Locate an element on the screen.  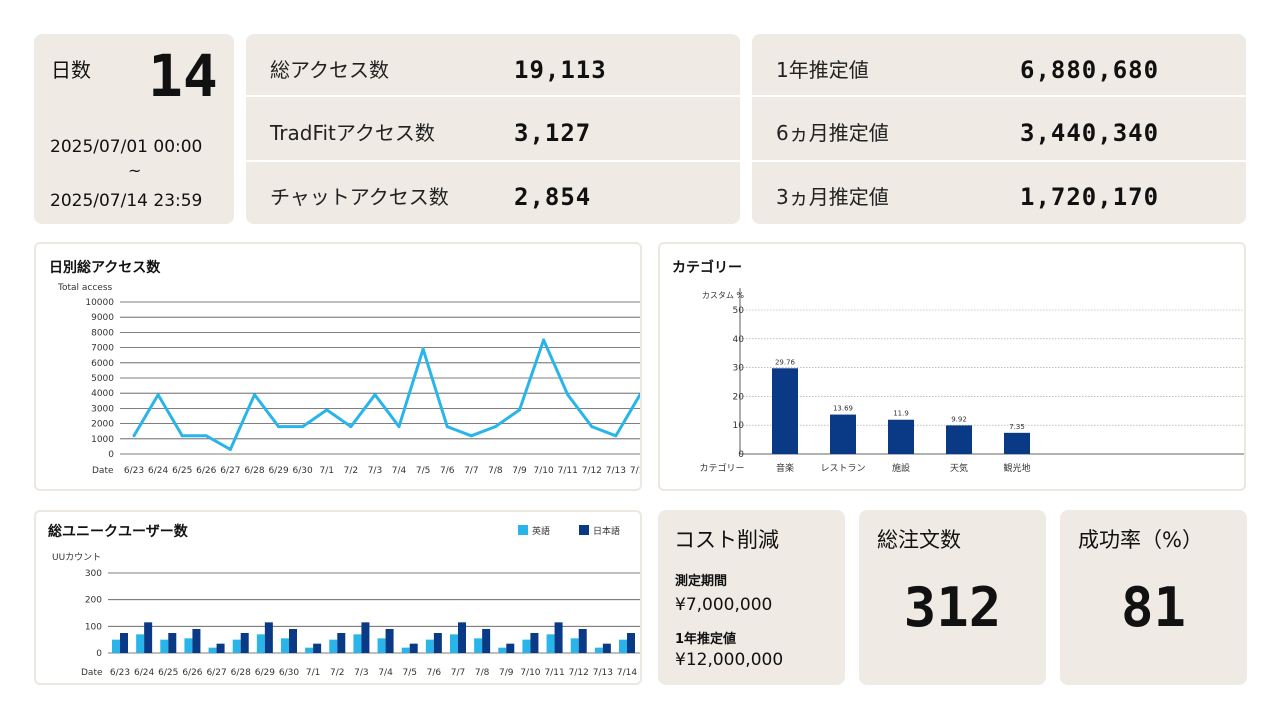
uu-xtick-label: 7/6 is located at coordinates (434, 673).